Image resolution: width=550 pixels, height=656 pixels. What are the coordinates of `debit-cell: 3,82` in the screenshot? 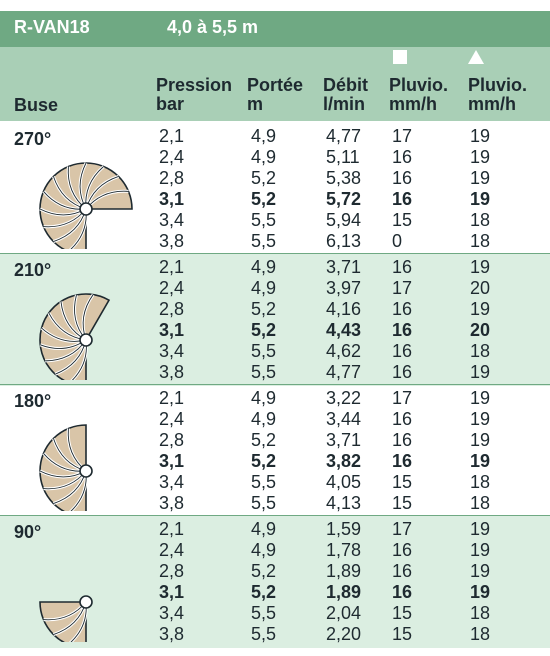 It's located at (344, 461).